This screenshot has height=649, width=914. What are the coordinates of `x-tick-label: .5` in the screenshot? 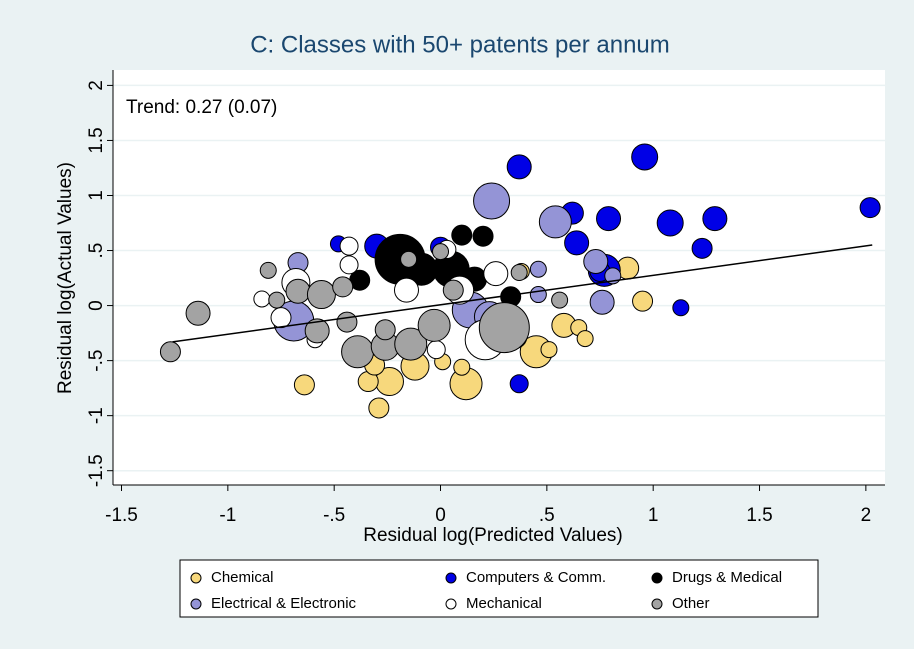 It's located at (547, 515).